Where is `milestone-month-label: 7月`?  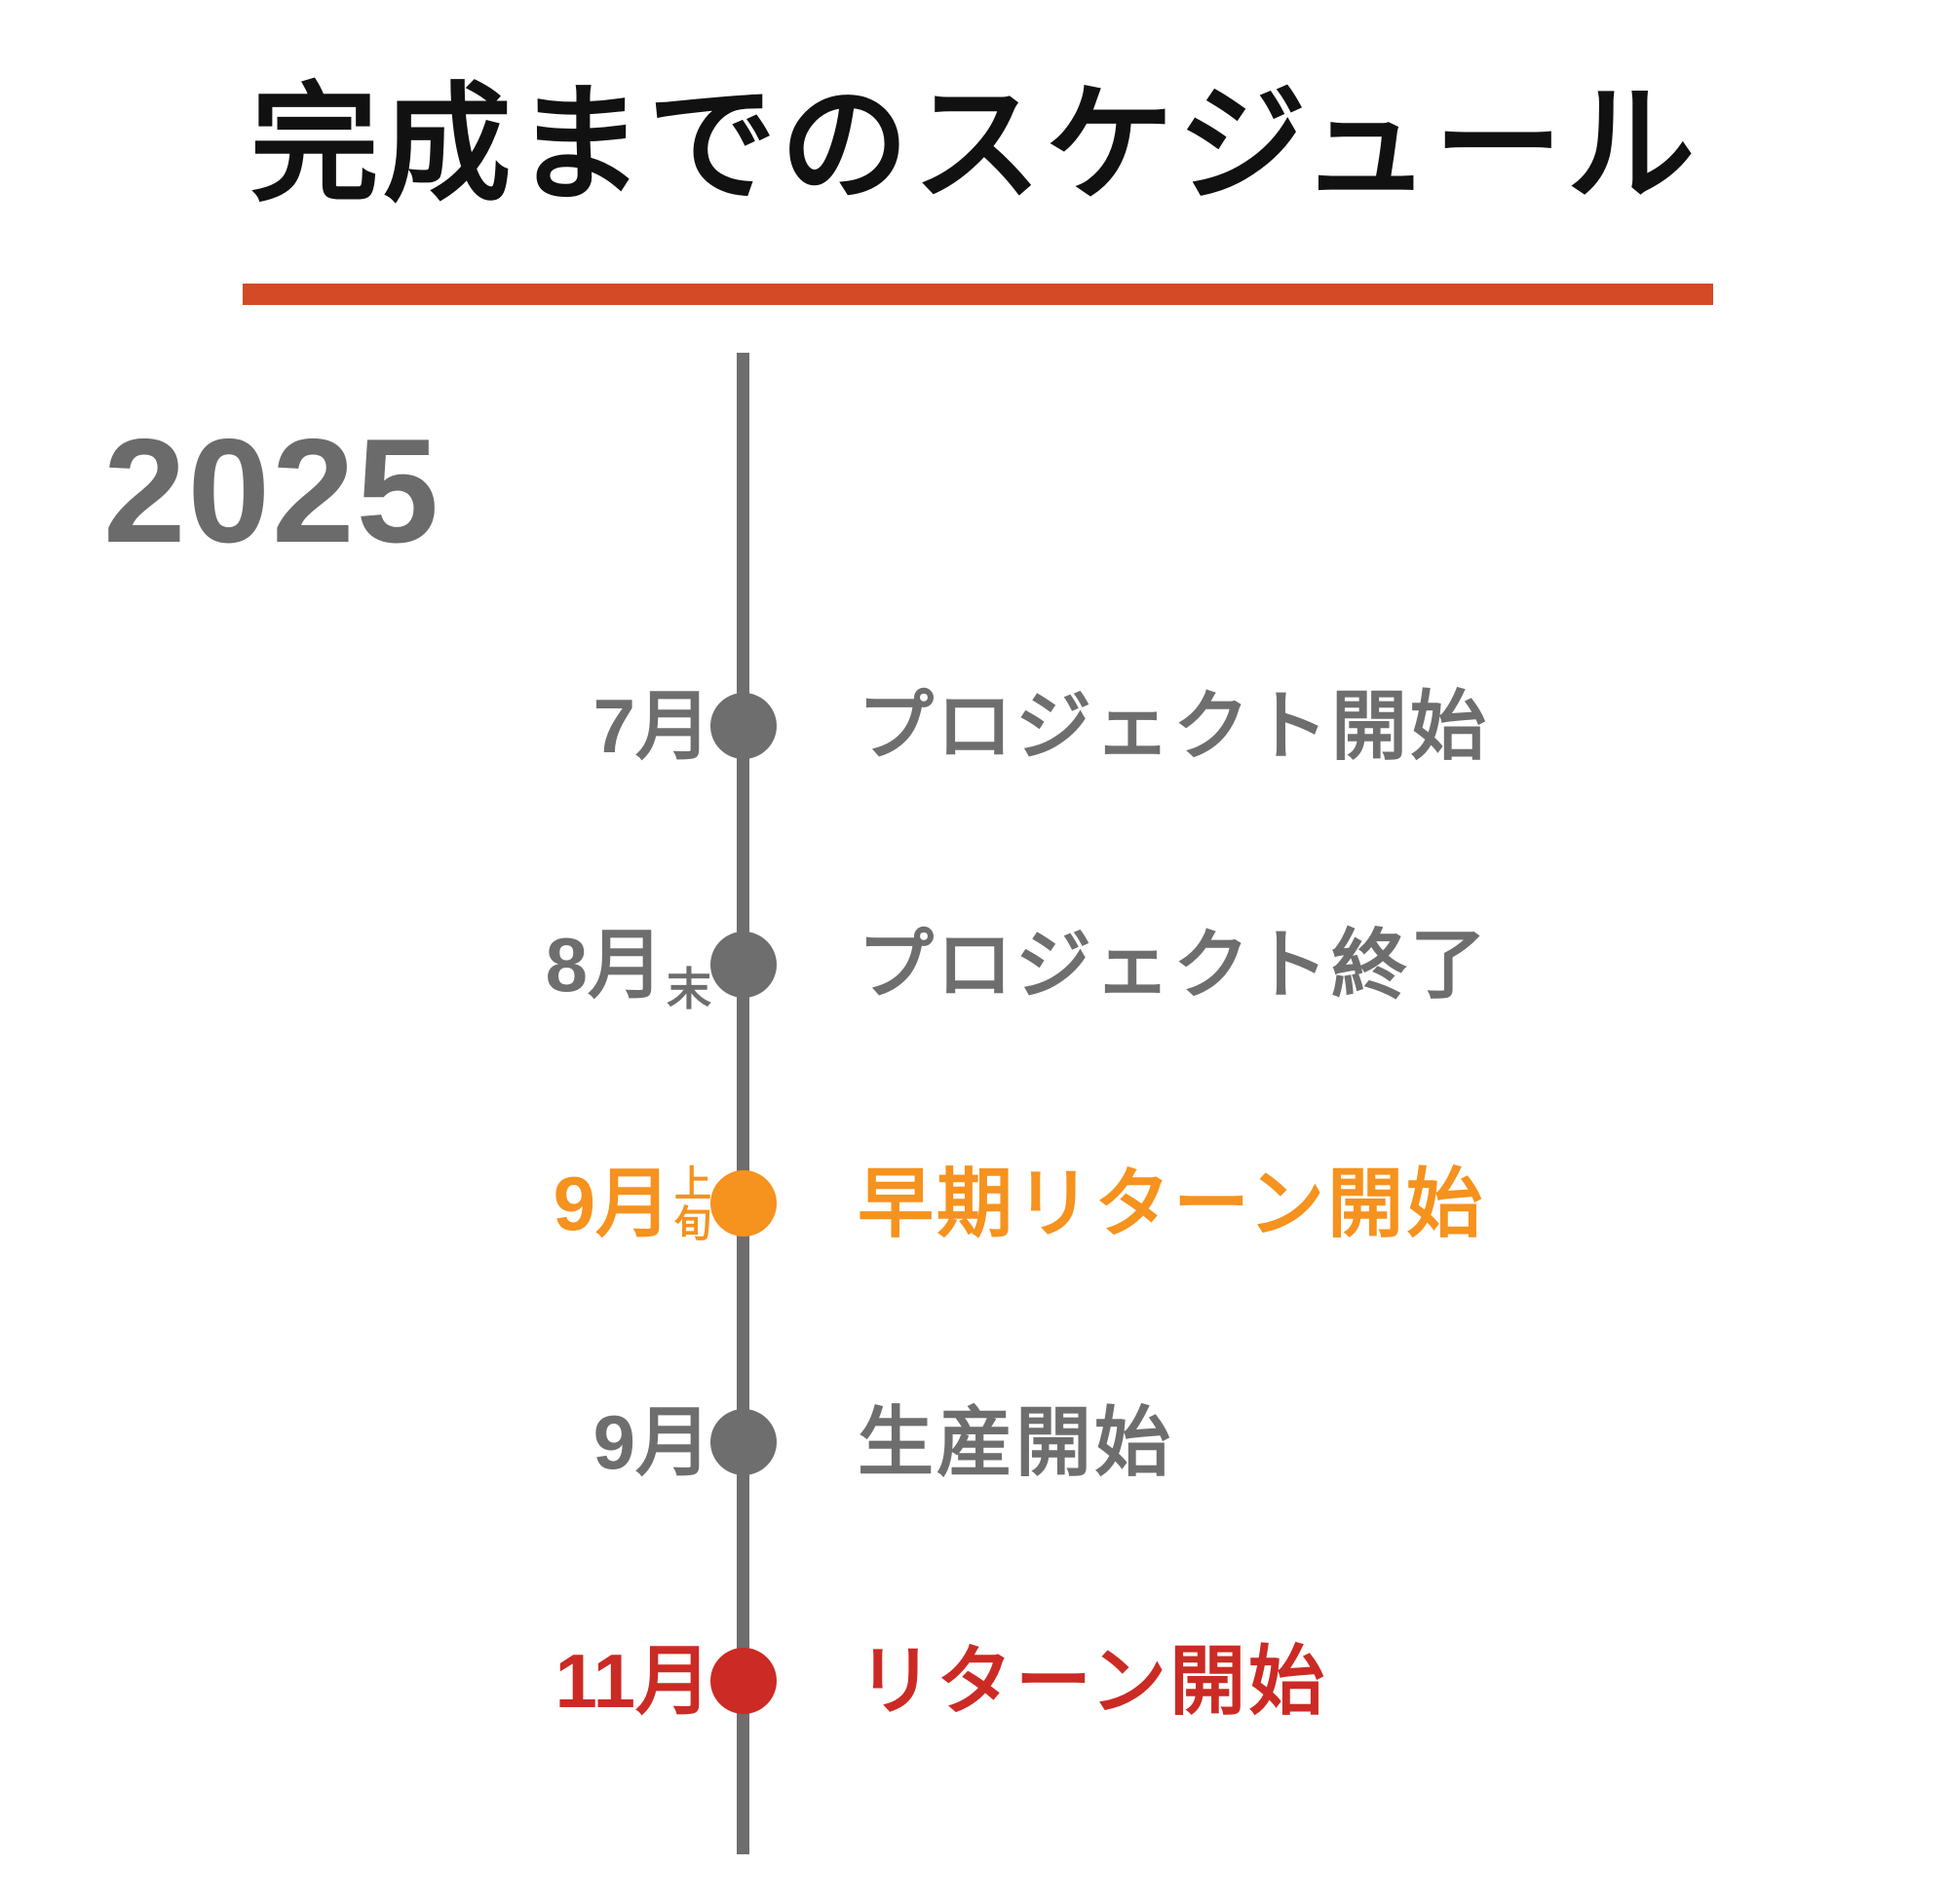 milestone-month-label: 7月 is located at coordinates (652, 725).